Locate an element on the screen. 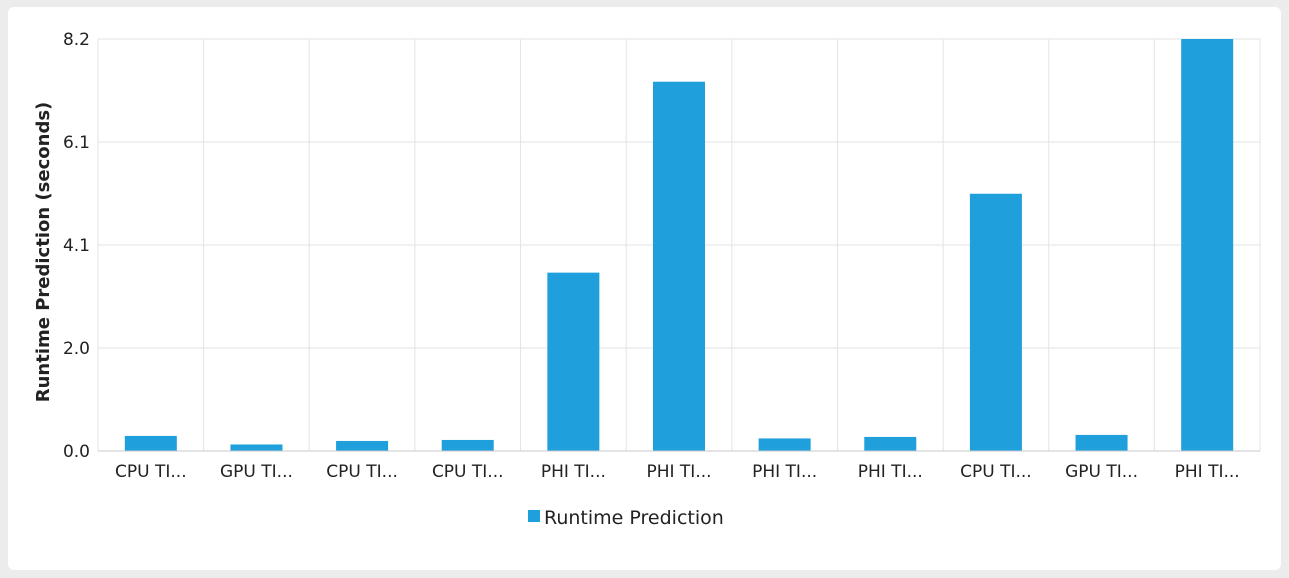 The image size is (1289, 578). legend: Runtime Prediction is located at coordinates (626, 518).